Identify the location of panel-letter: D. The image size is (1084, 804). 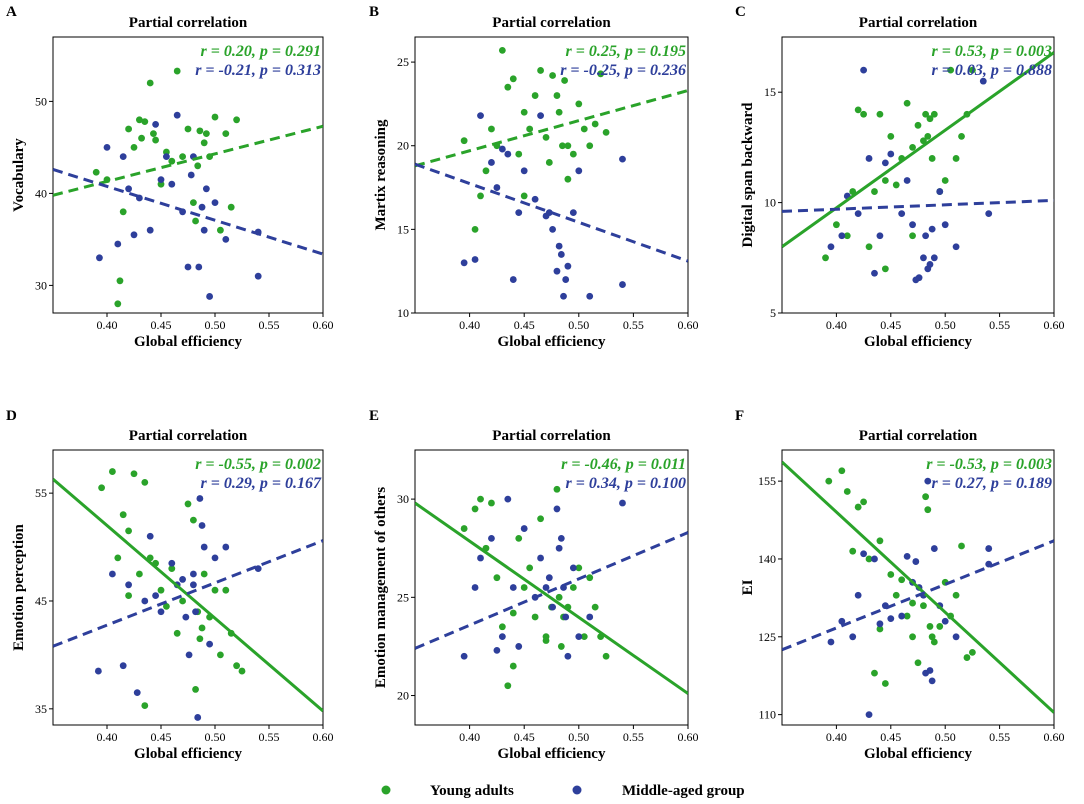
(11, 416).